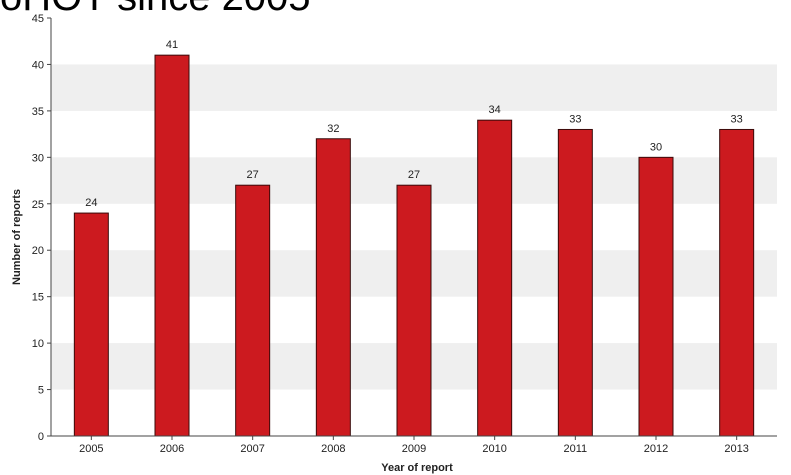 The image size is (791, 475). I want to click on x-tick-label: 2007, so click(252, 449).